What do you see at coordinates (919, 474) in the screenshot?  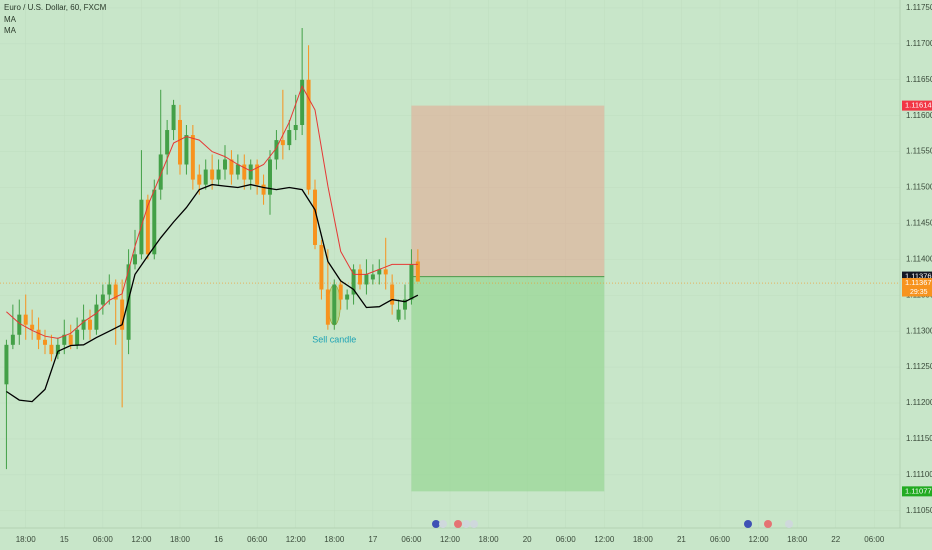 I see `y-tick-label: 1.11100` at bounding box center [919, 474].